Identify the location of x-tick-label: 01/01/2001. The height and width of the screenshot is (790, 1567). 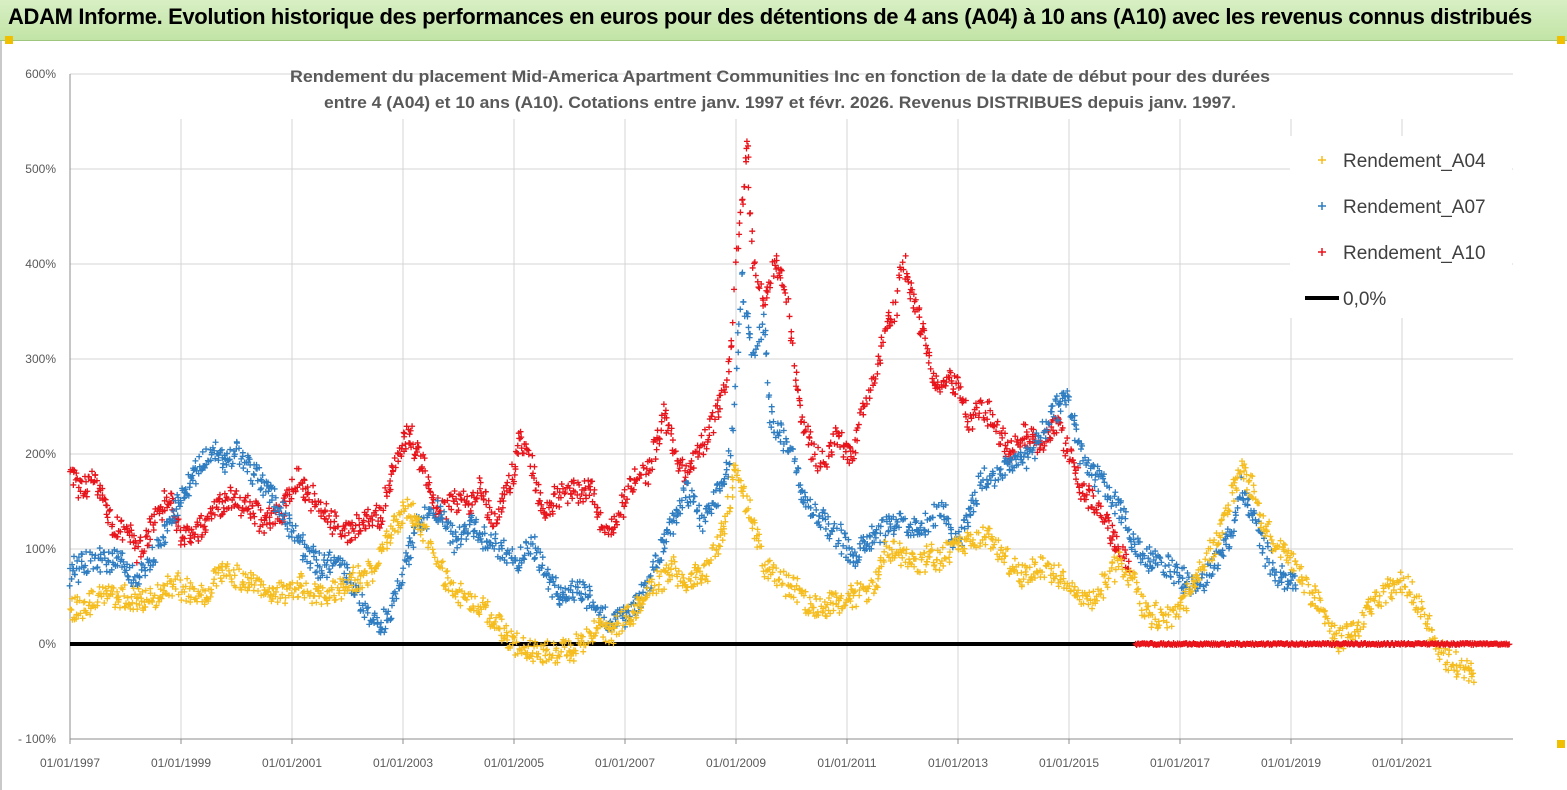
(292, 763).